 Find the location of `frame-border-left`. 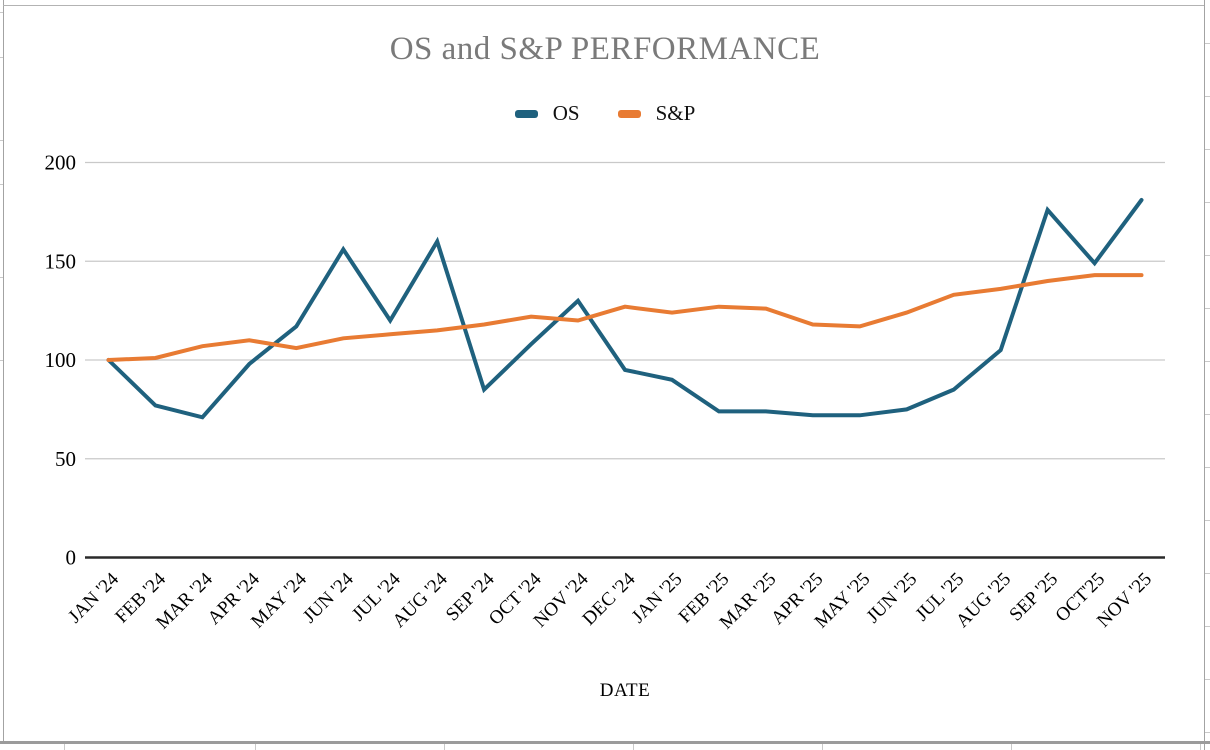

frame-border-left is located at coordinates (3, 371).